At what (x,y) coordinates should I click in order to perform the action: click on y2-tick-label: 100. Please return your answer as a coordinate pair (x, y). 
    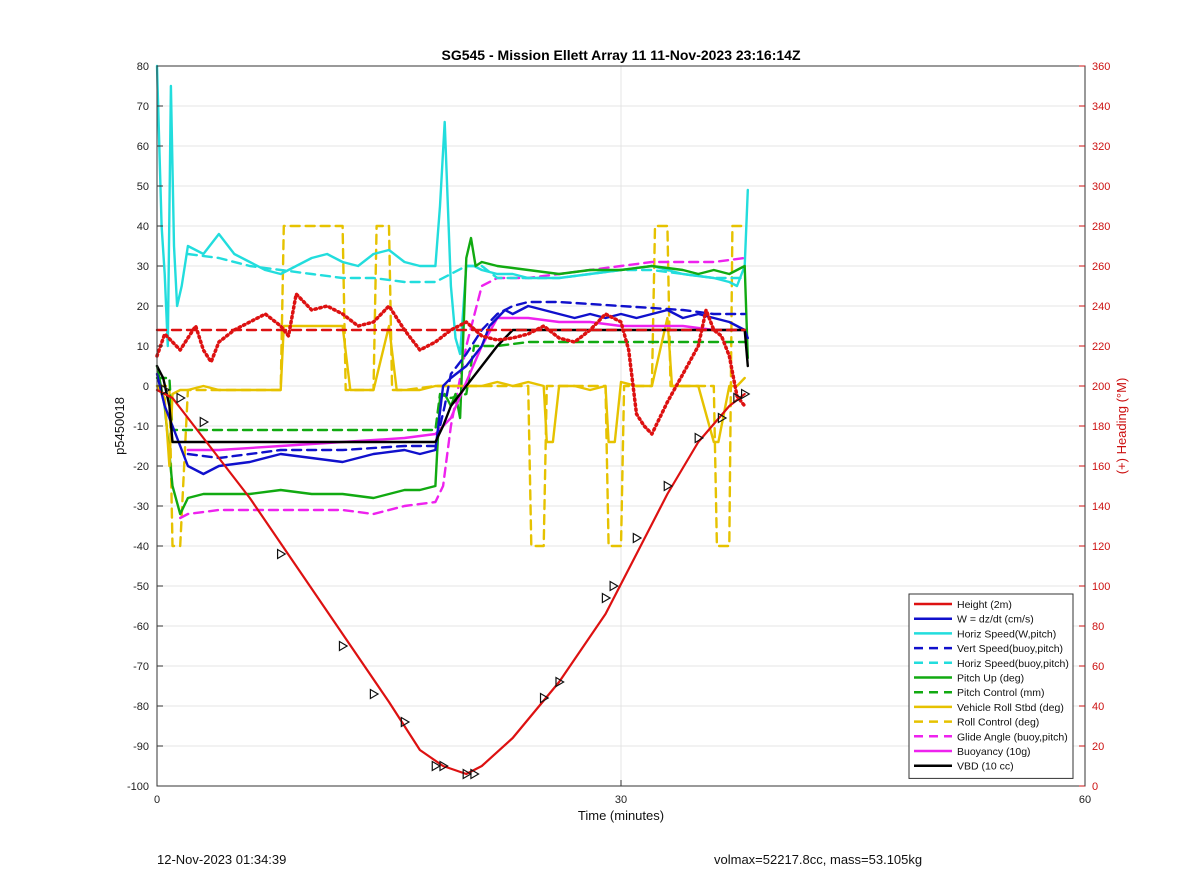
    Looking at the image, I should click on (1101, 587).